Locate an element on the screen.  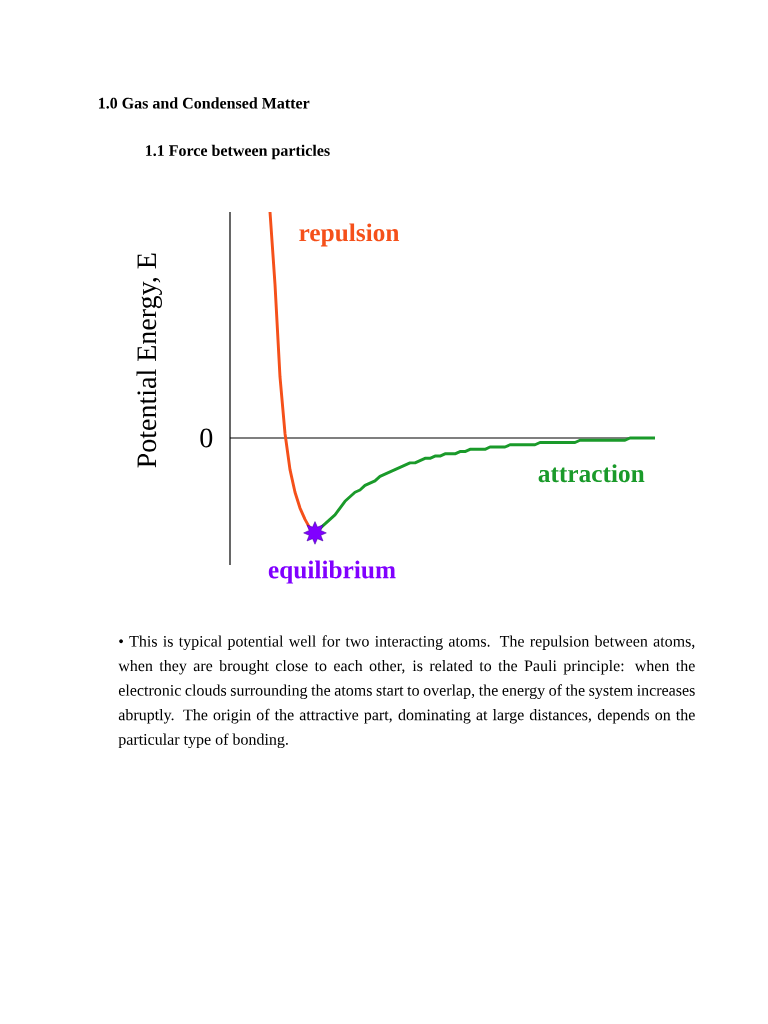
y-axis-title: Potential Energy, E is located at coordinates (149, 360).